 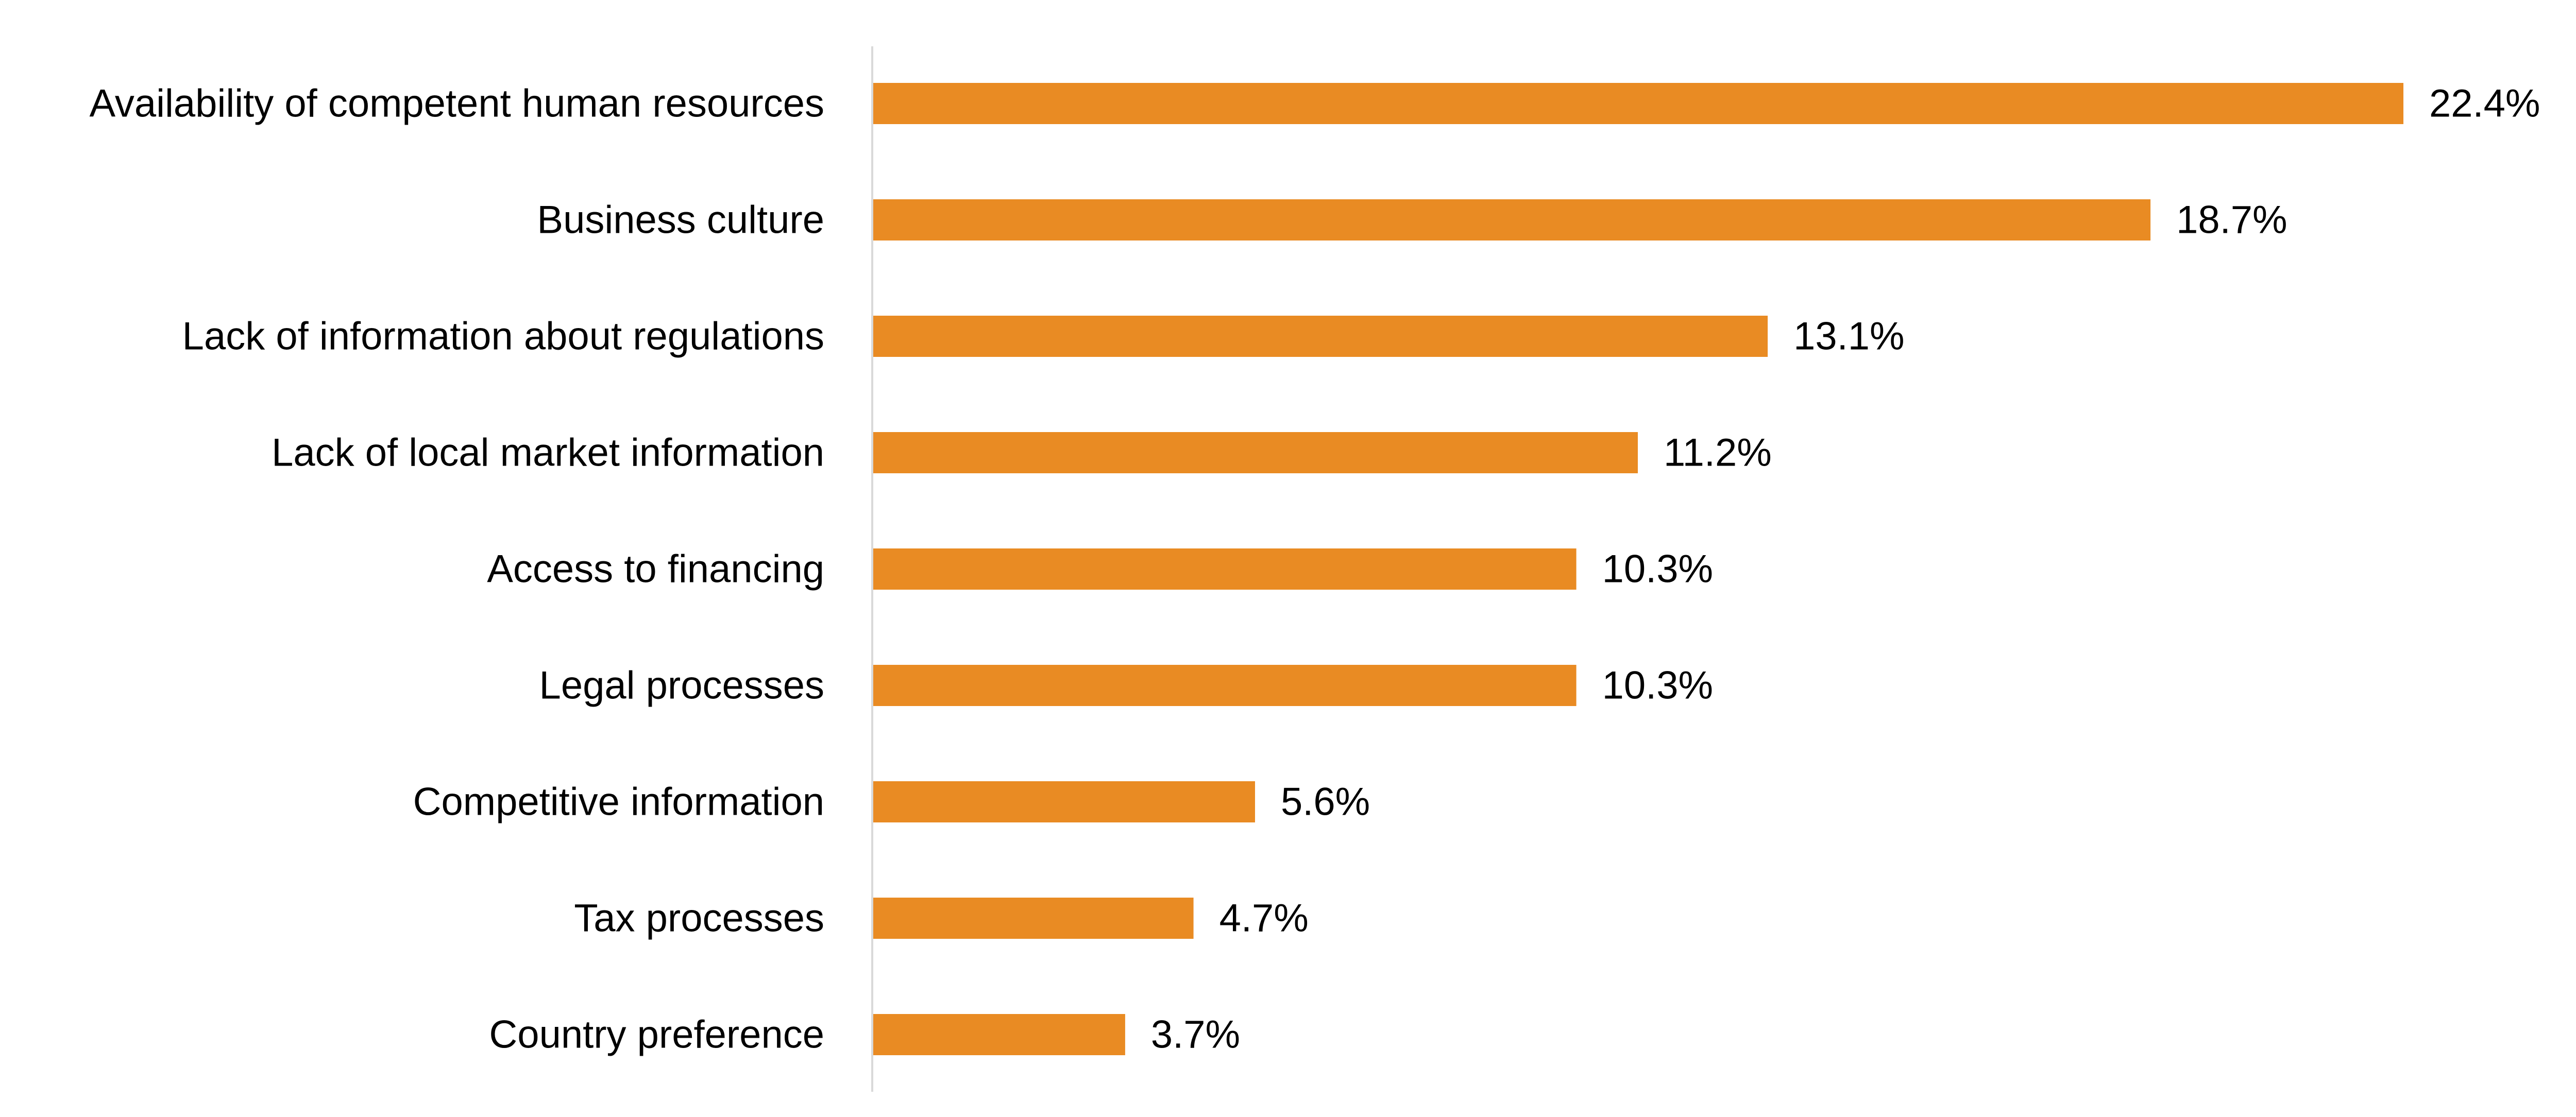 What do you see at coordinates (1849, 336) in the screenshot?
I see `value-label: 13.1%` at bounding box center [1849, 336].